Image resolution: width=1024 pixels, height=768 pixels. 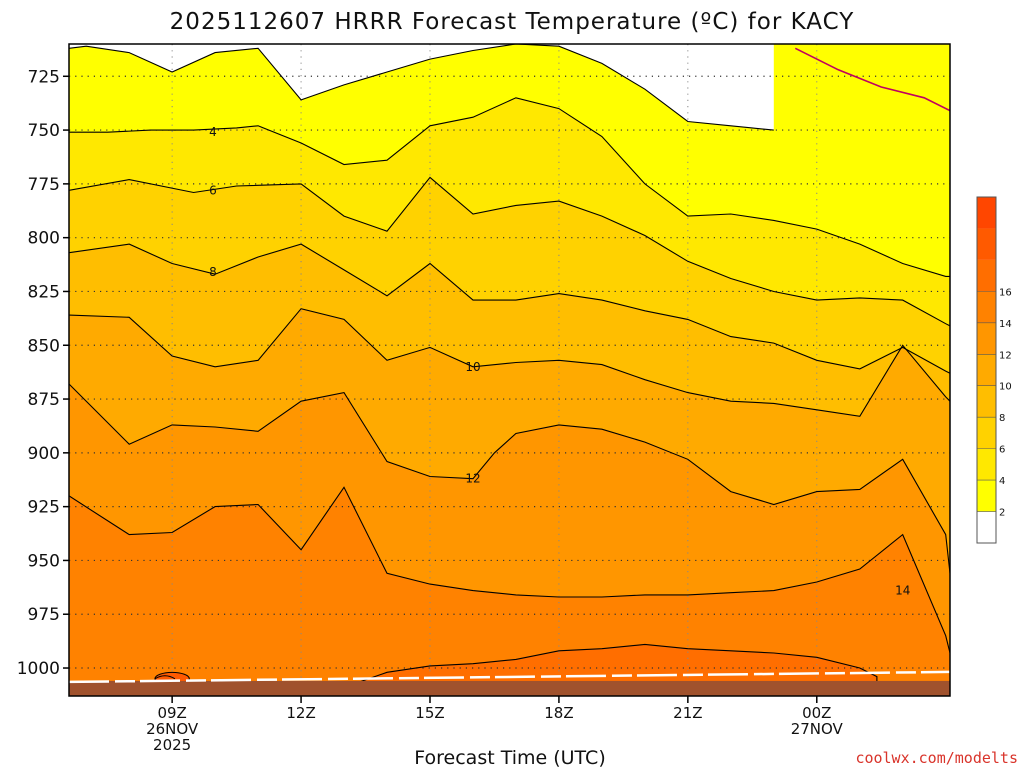 What do you see at coordinates (44, 131) in the screenshot?
I see `y-tick-label-750: 750` at bounding box center [44, 131].